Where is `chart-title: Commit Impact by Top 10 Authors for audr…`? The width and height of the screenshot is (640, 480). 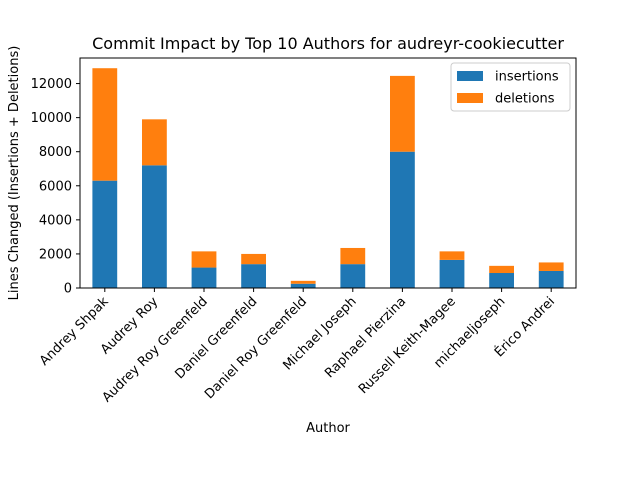
chart-title: Commit Impact by Top 10 Authors for audr… is located at coordinates (328, 43).